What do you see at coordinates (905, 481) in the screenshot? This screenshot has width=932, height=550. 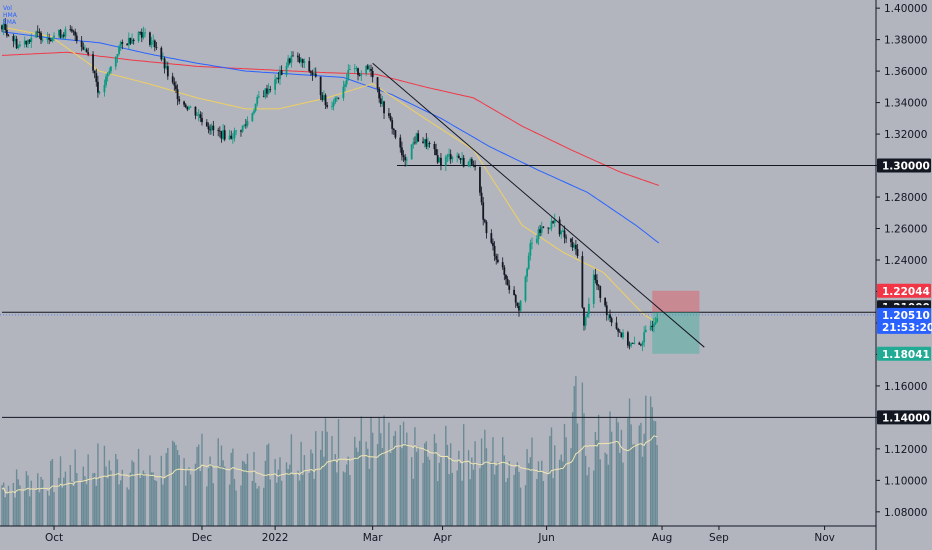 I see `y-tick-label: 1.10000` at bounding box center [905, 481].